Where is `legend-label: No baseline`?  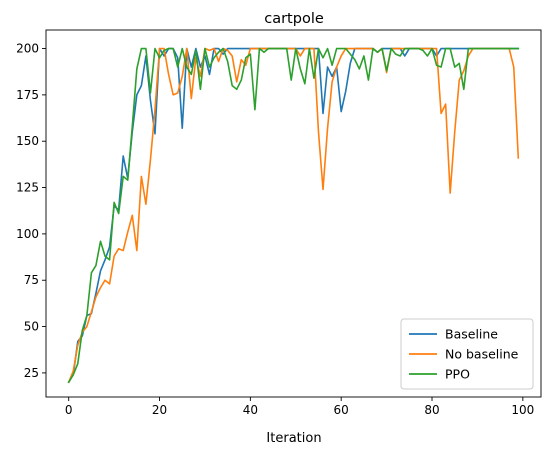 legend-label: No baseline is located at coordinates (482, 354).